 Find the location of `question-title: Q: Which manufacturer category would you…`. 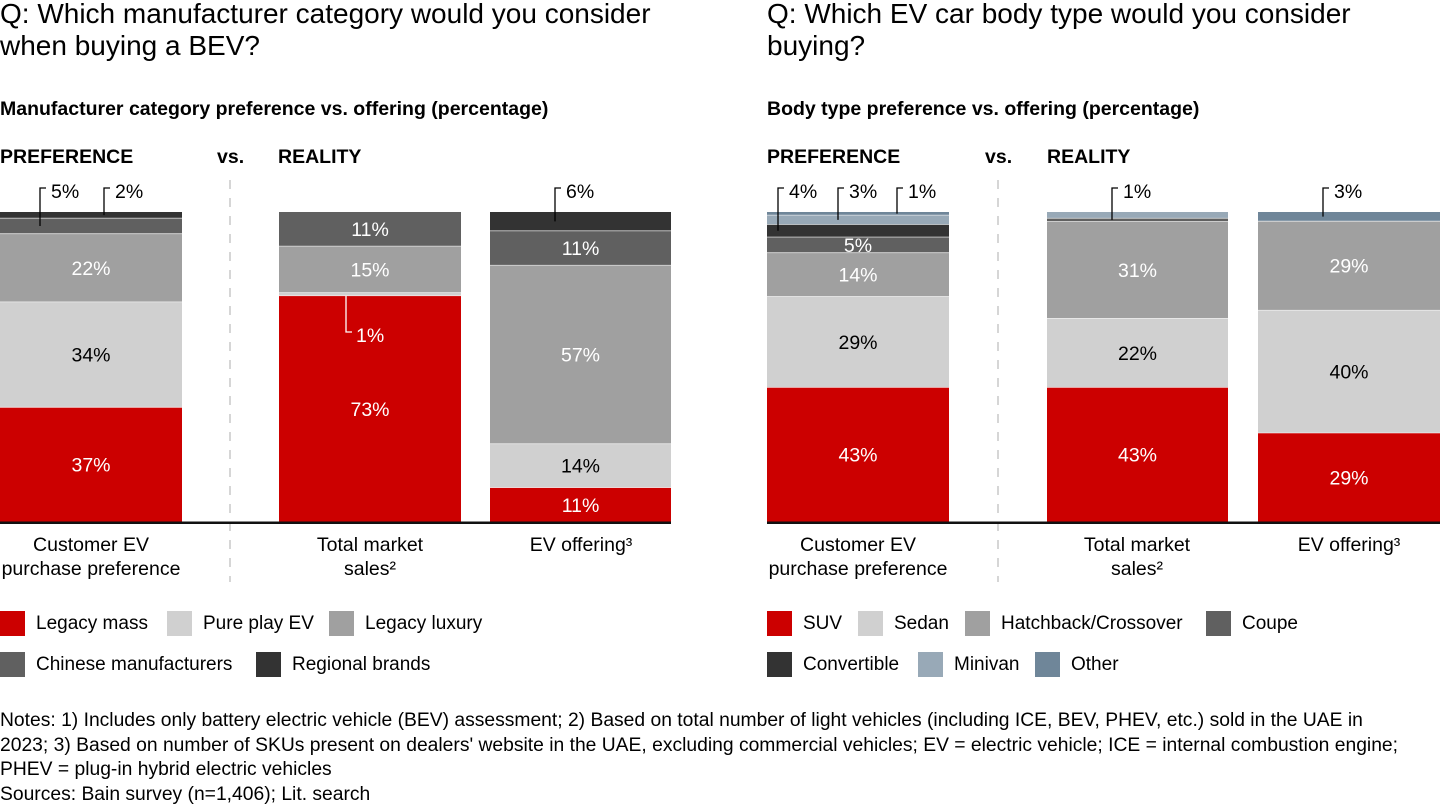

question-title: Q: Which manufacturer category would you… is located at coordinates (325, 31).